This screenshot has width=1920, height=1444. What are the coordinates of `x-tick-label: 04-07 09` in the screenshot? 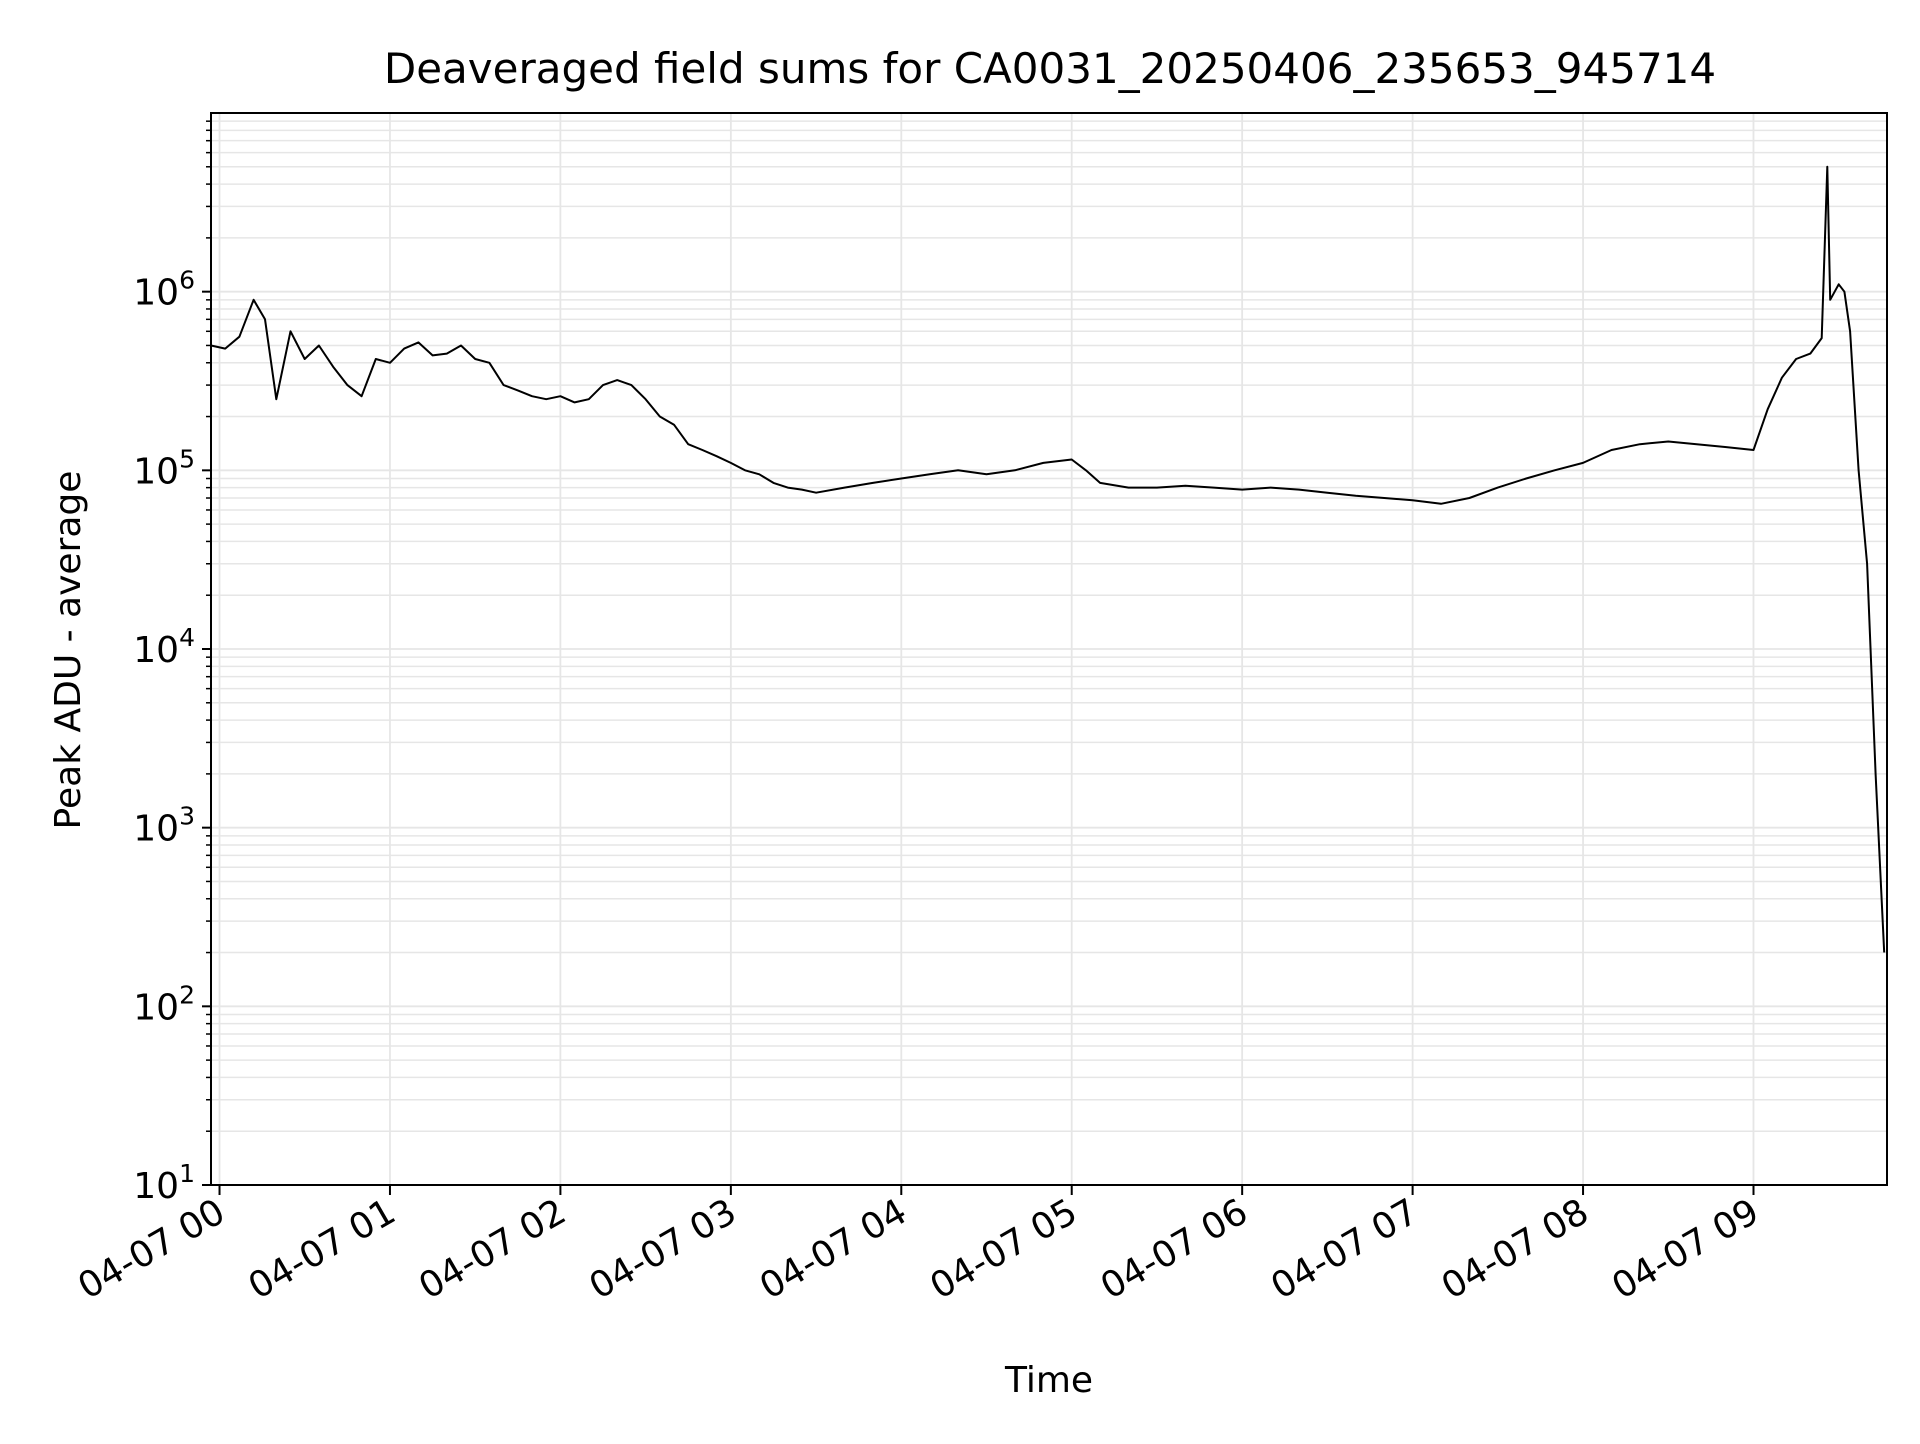 It's located at (1685, 1249).